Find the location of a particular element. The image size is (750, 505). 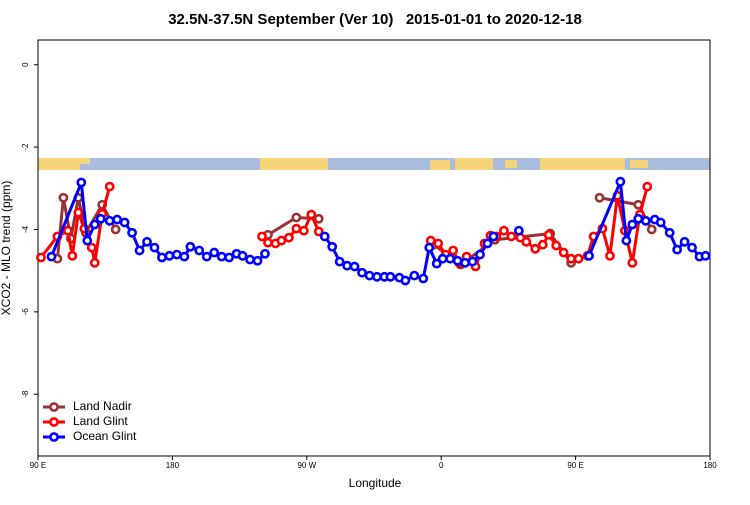

y-axis-label: XCO2 - MLO trend (ppm) is located at coordinates (6, 248).